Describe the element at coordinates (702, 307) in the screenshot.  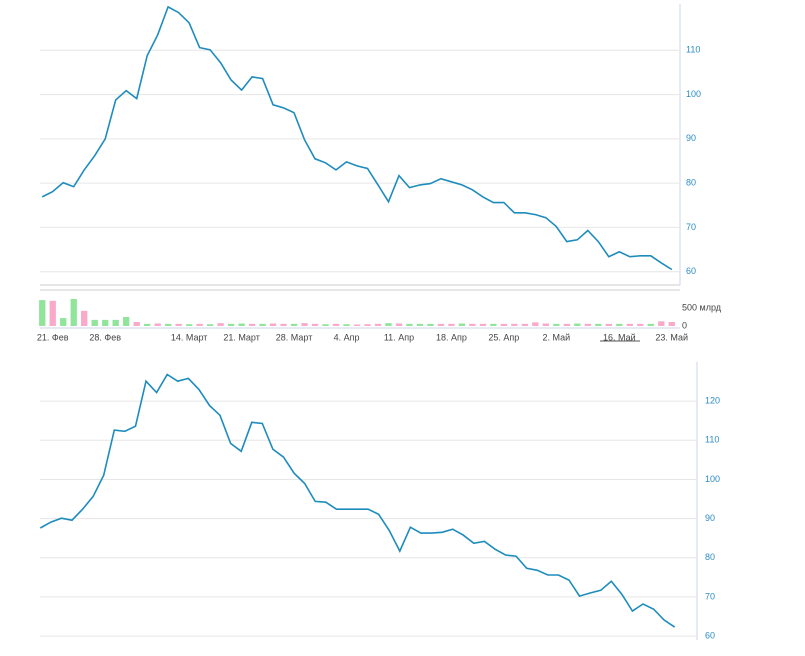
I see `y-tick-label: 500 млрд` at that location.